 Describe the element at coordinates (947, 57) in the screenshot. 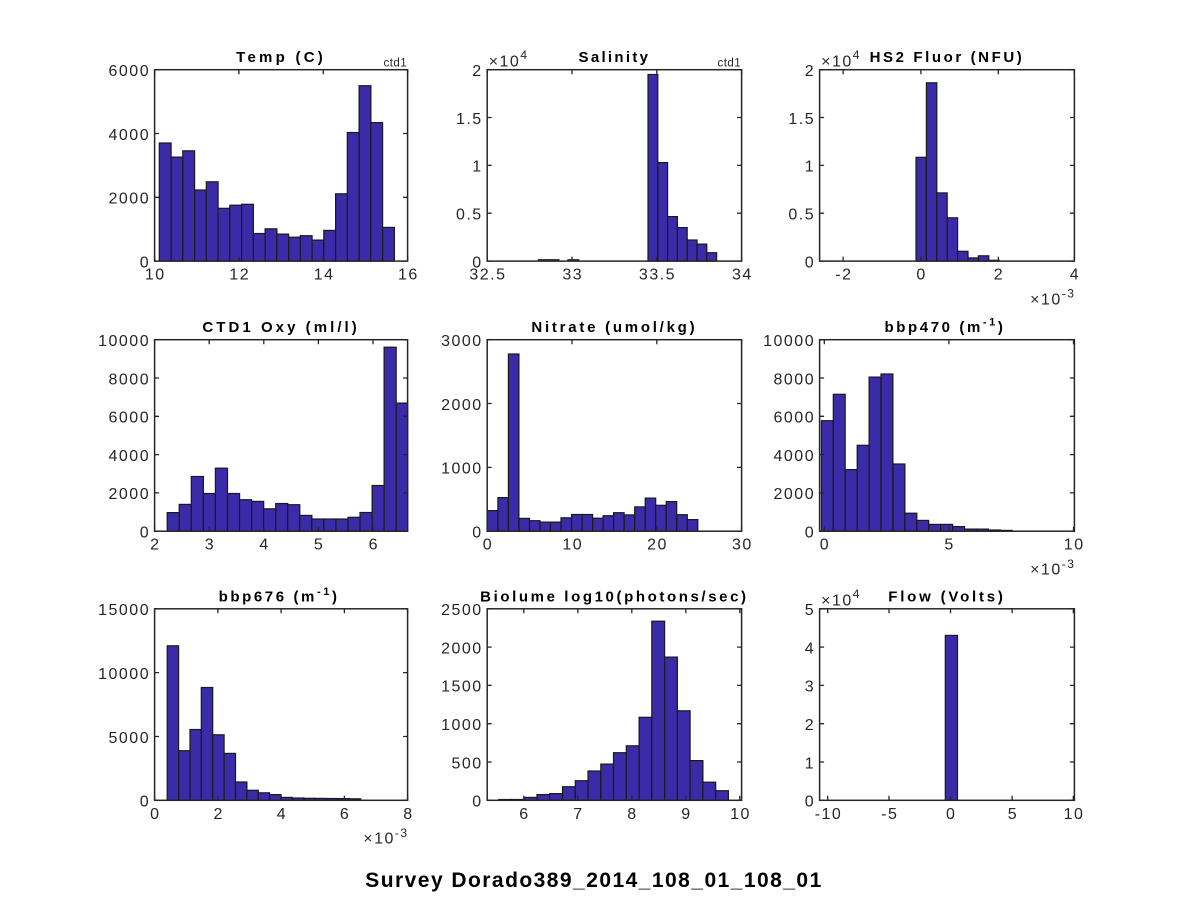

I see `svg-text: HS2 Fluor (NFU)` at that location.